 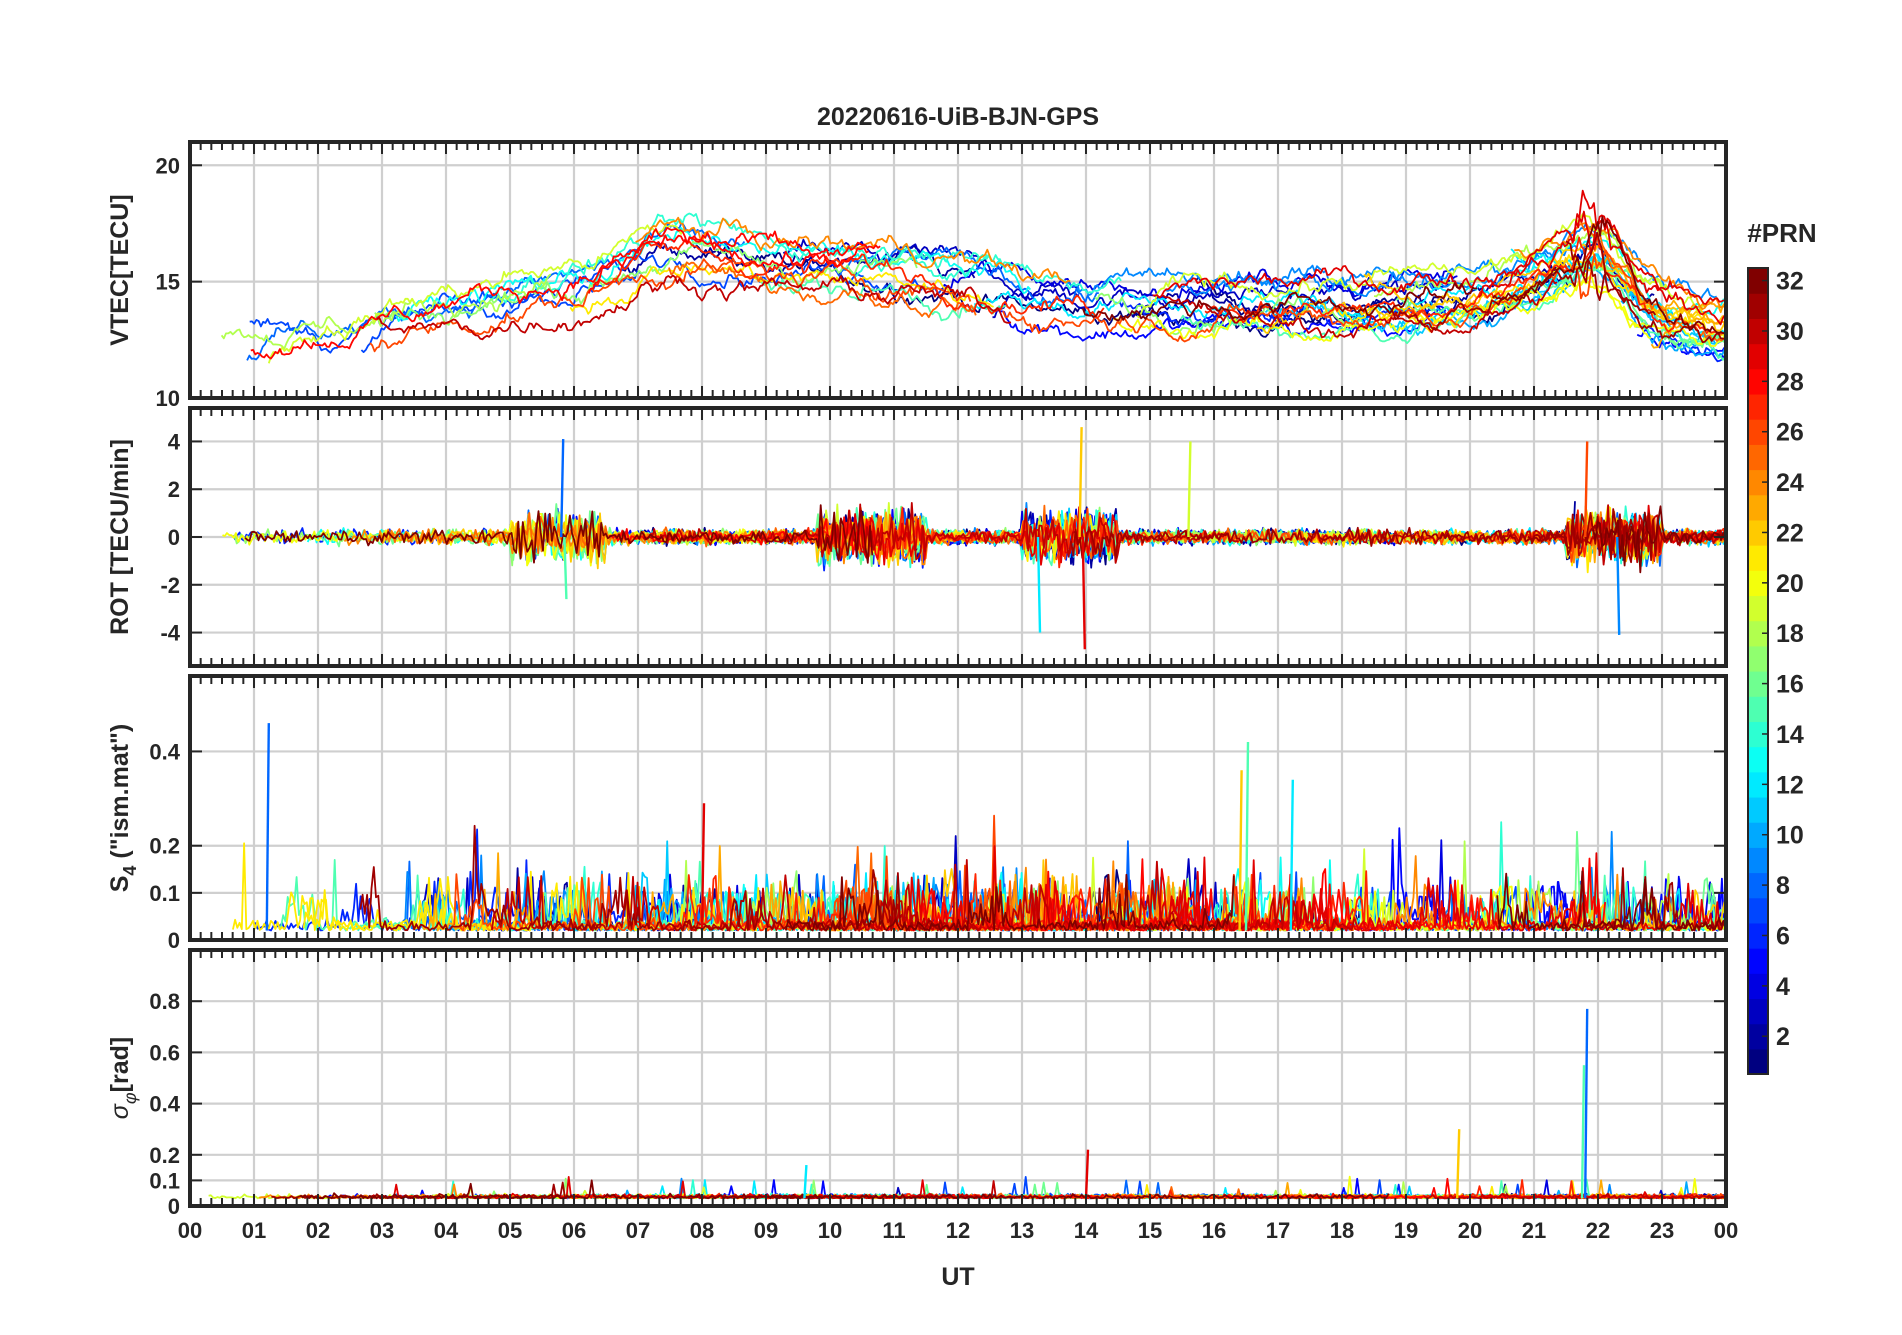 I want to click on colorbar-tick-label: 16, so click(x=1790, y=685).